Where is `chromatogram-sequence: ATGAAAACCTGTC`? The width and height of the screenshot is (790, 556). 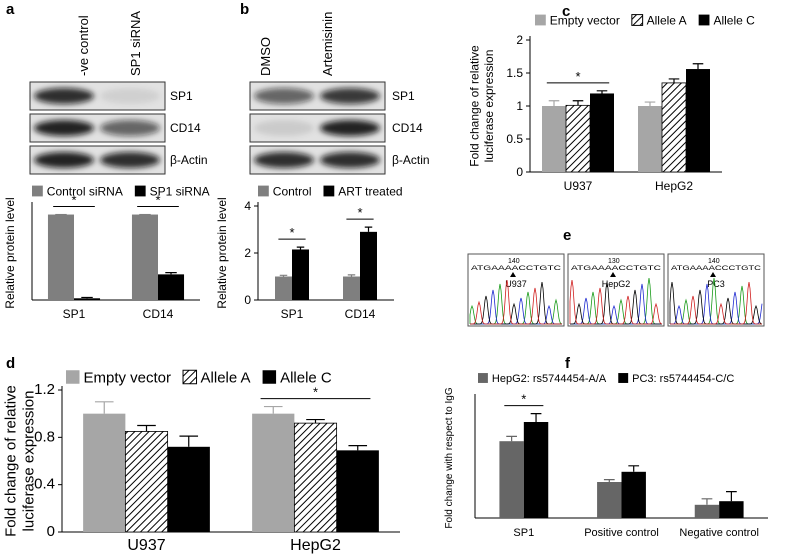 chromatogram-sequence: ATGAAAACCTGTC is located at coordinates (516, 268).